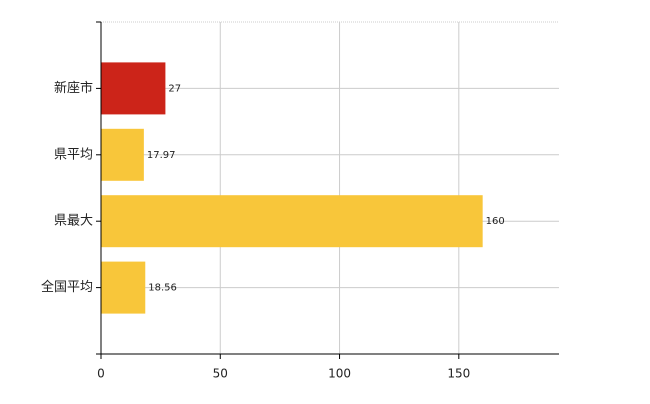 The image size is (650, 404). I want to click on x-tick-label: 0, so click(101, 374).